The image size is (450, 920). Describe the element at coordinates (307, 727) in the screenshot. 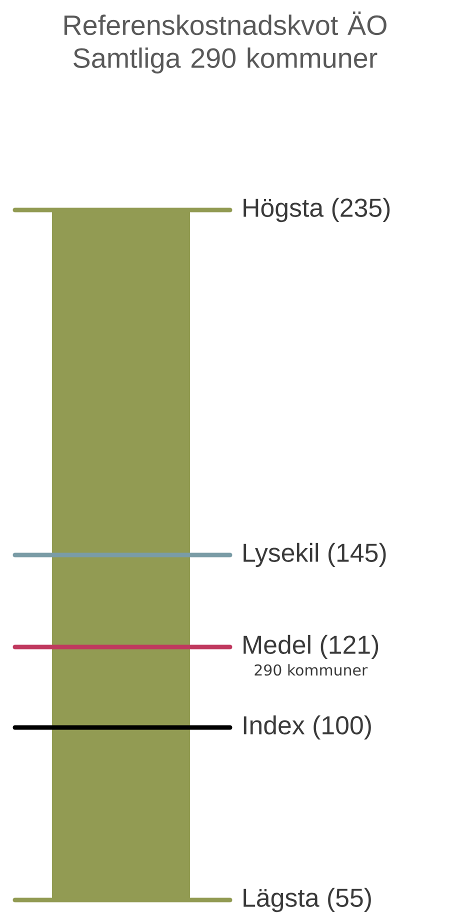

I see `ref-line-label: Index (100)` at that location.